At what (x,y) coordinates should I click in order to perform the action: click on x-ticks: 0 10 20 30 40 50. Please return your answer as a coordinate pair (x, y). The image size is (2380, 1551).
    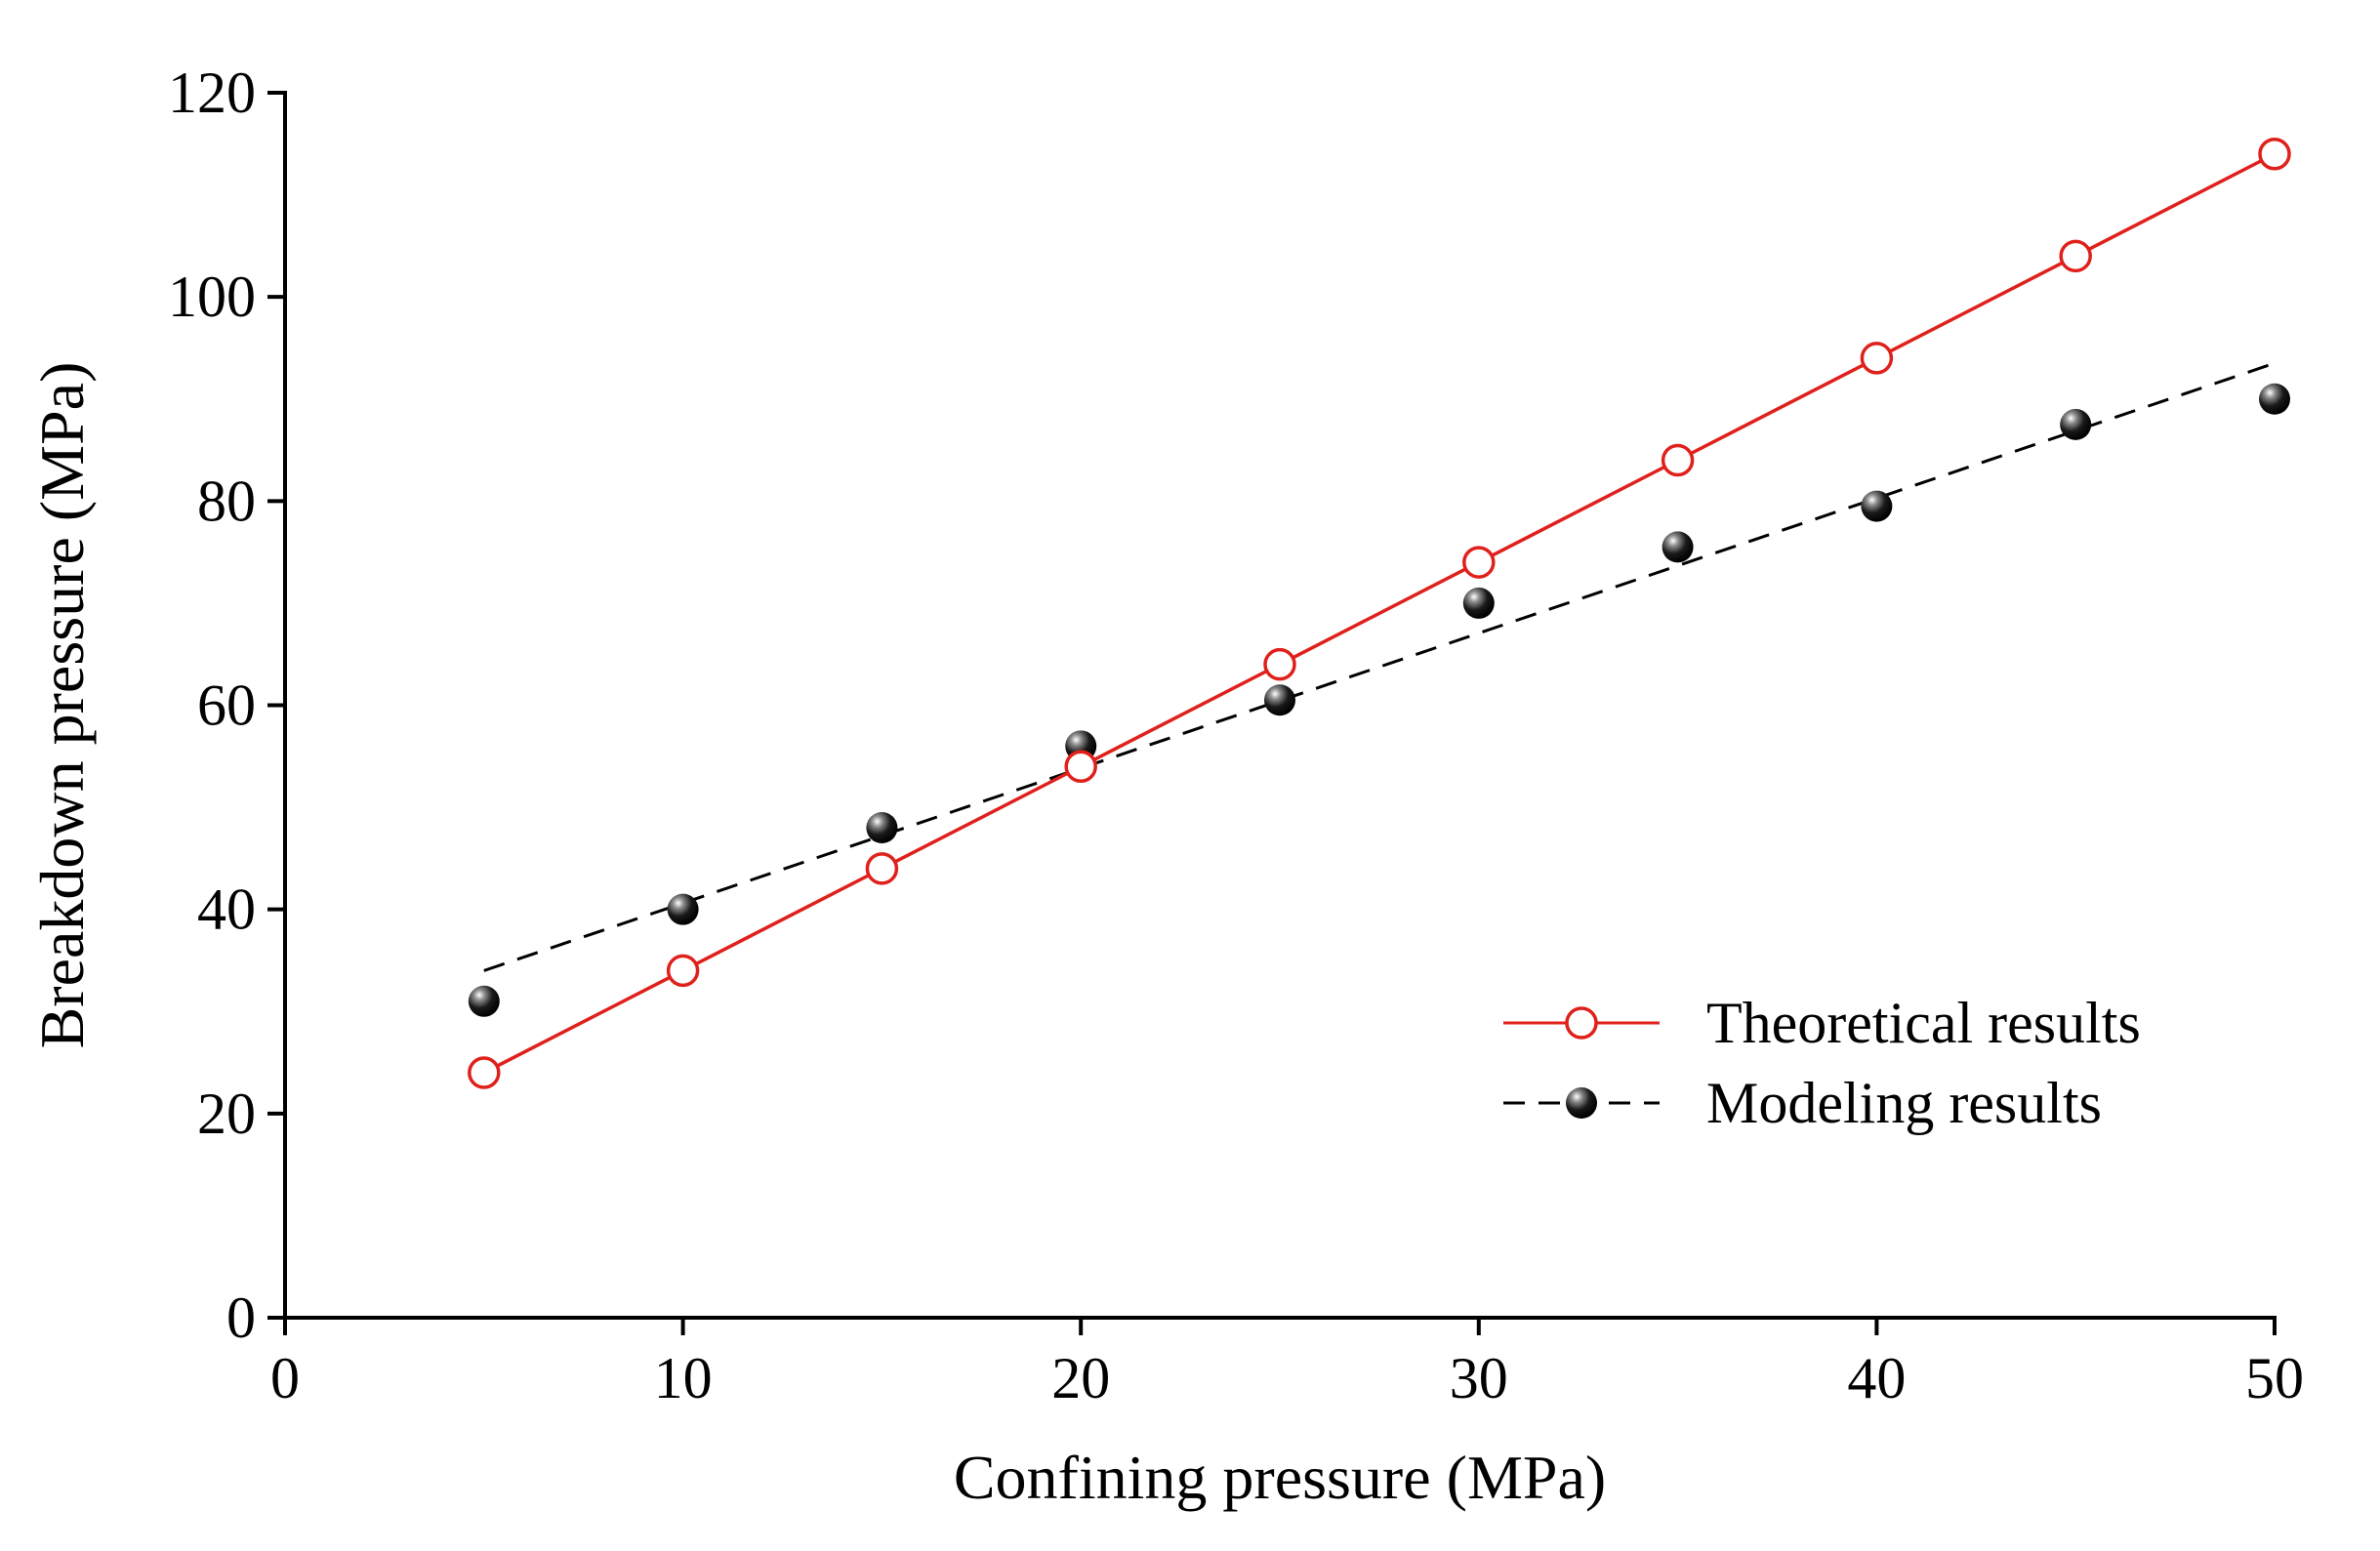
    Looking at the image, I should click on (1287, 1364).